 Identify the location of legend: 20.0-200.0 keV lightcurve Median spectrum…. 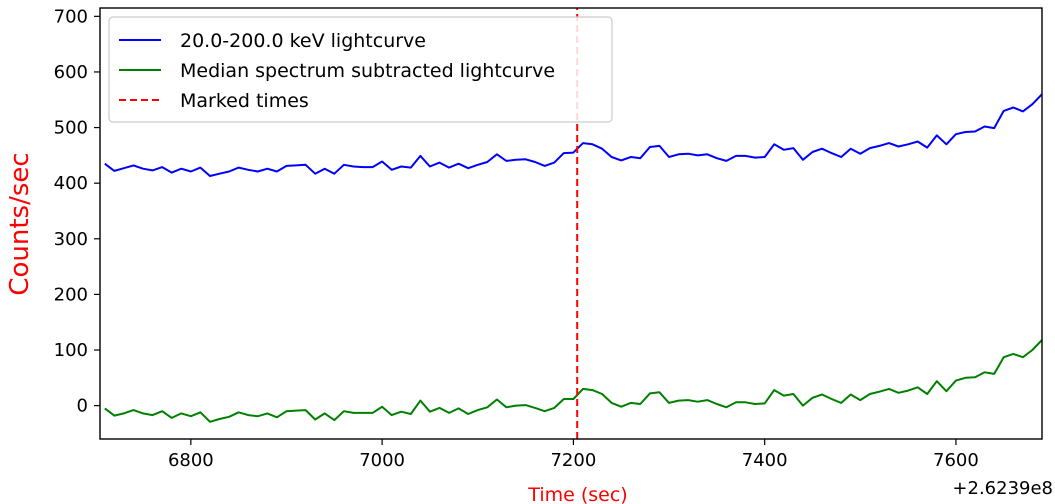
(360, 69).